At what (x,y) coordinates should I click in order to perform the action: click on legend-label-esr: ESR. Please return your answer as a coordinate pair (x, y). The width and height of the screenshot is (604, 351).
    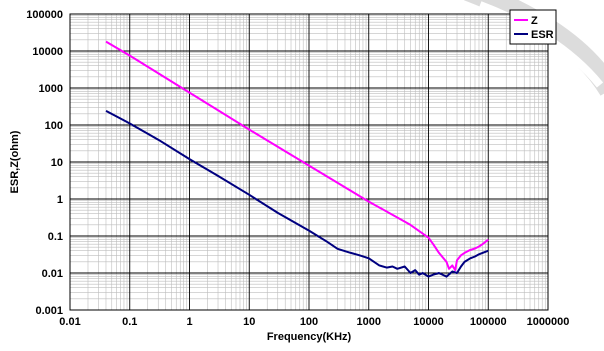
    Looking at the image, I should click on (542, 35).